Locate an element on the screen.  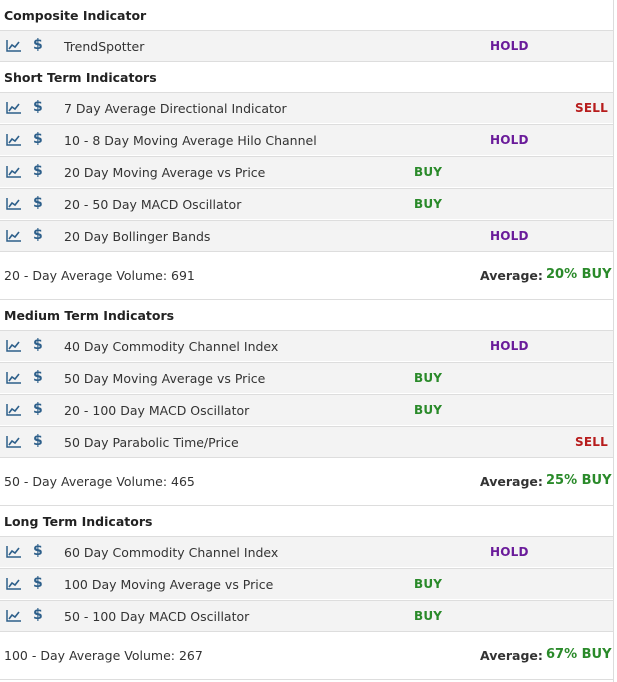
indicator-row: $ 20 Day Moving Average vs Price BUY is located at coordinates (306, 171).